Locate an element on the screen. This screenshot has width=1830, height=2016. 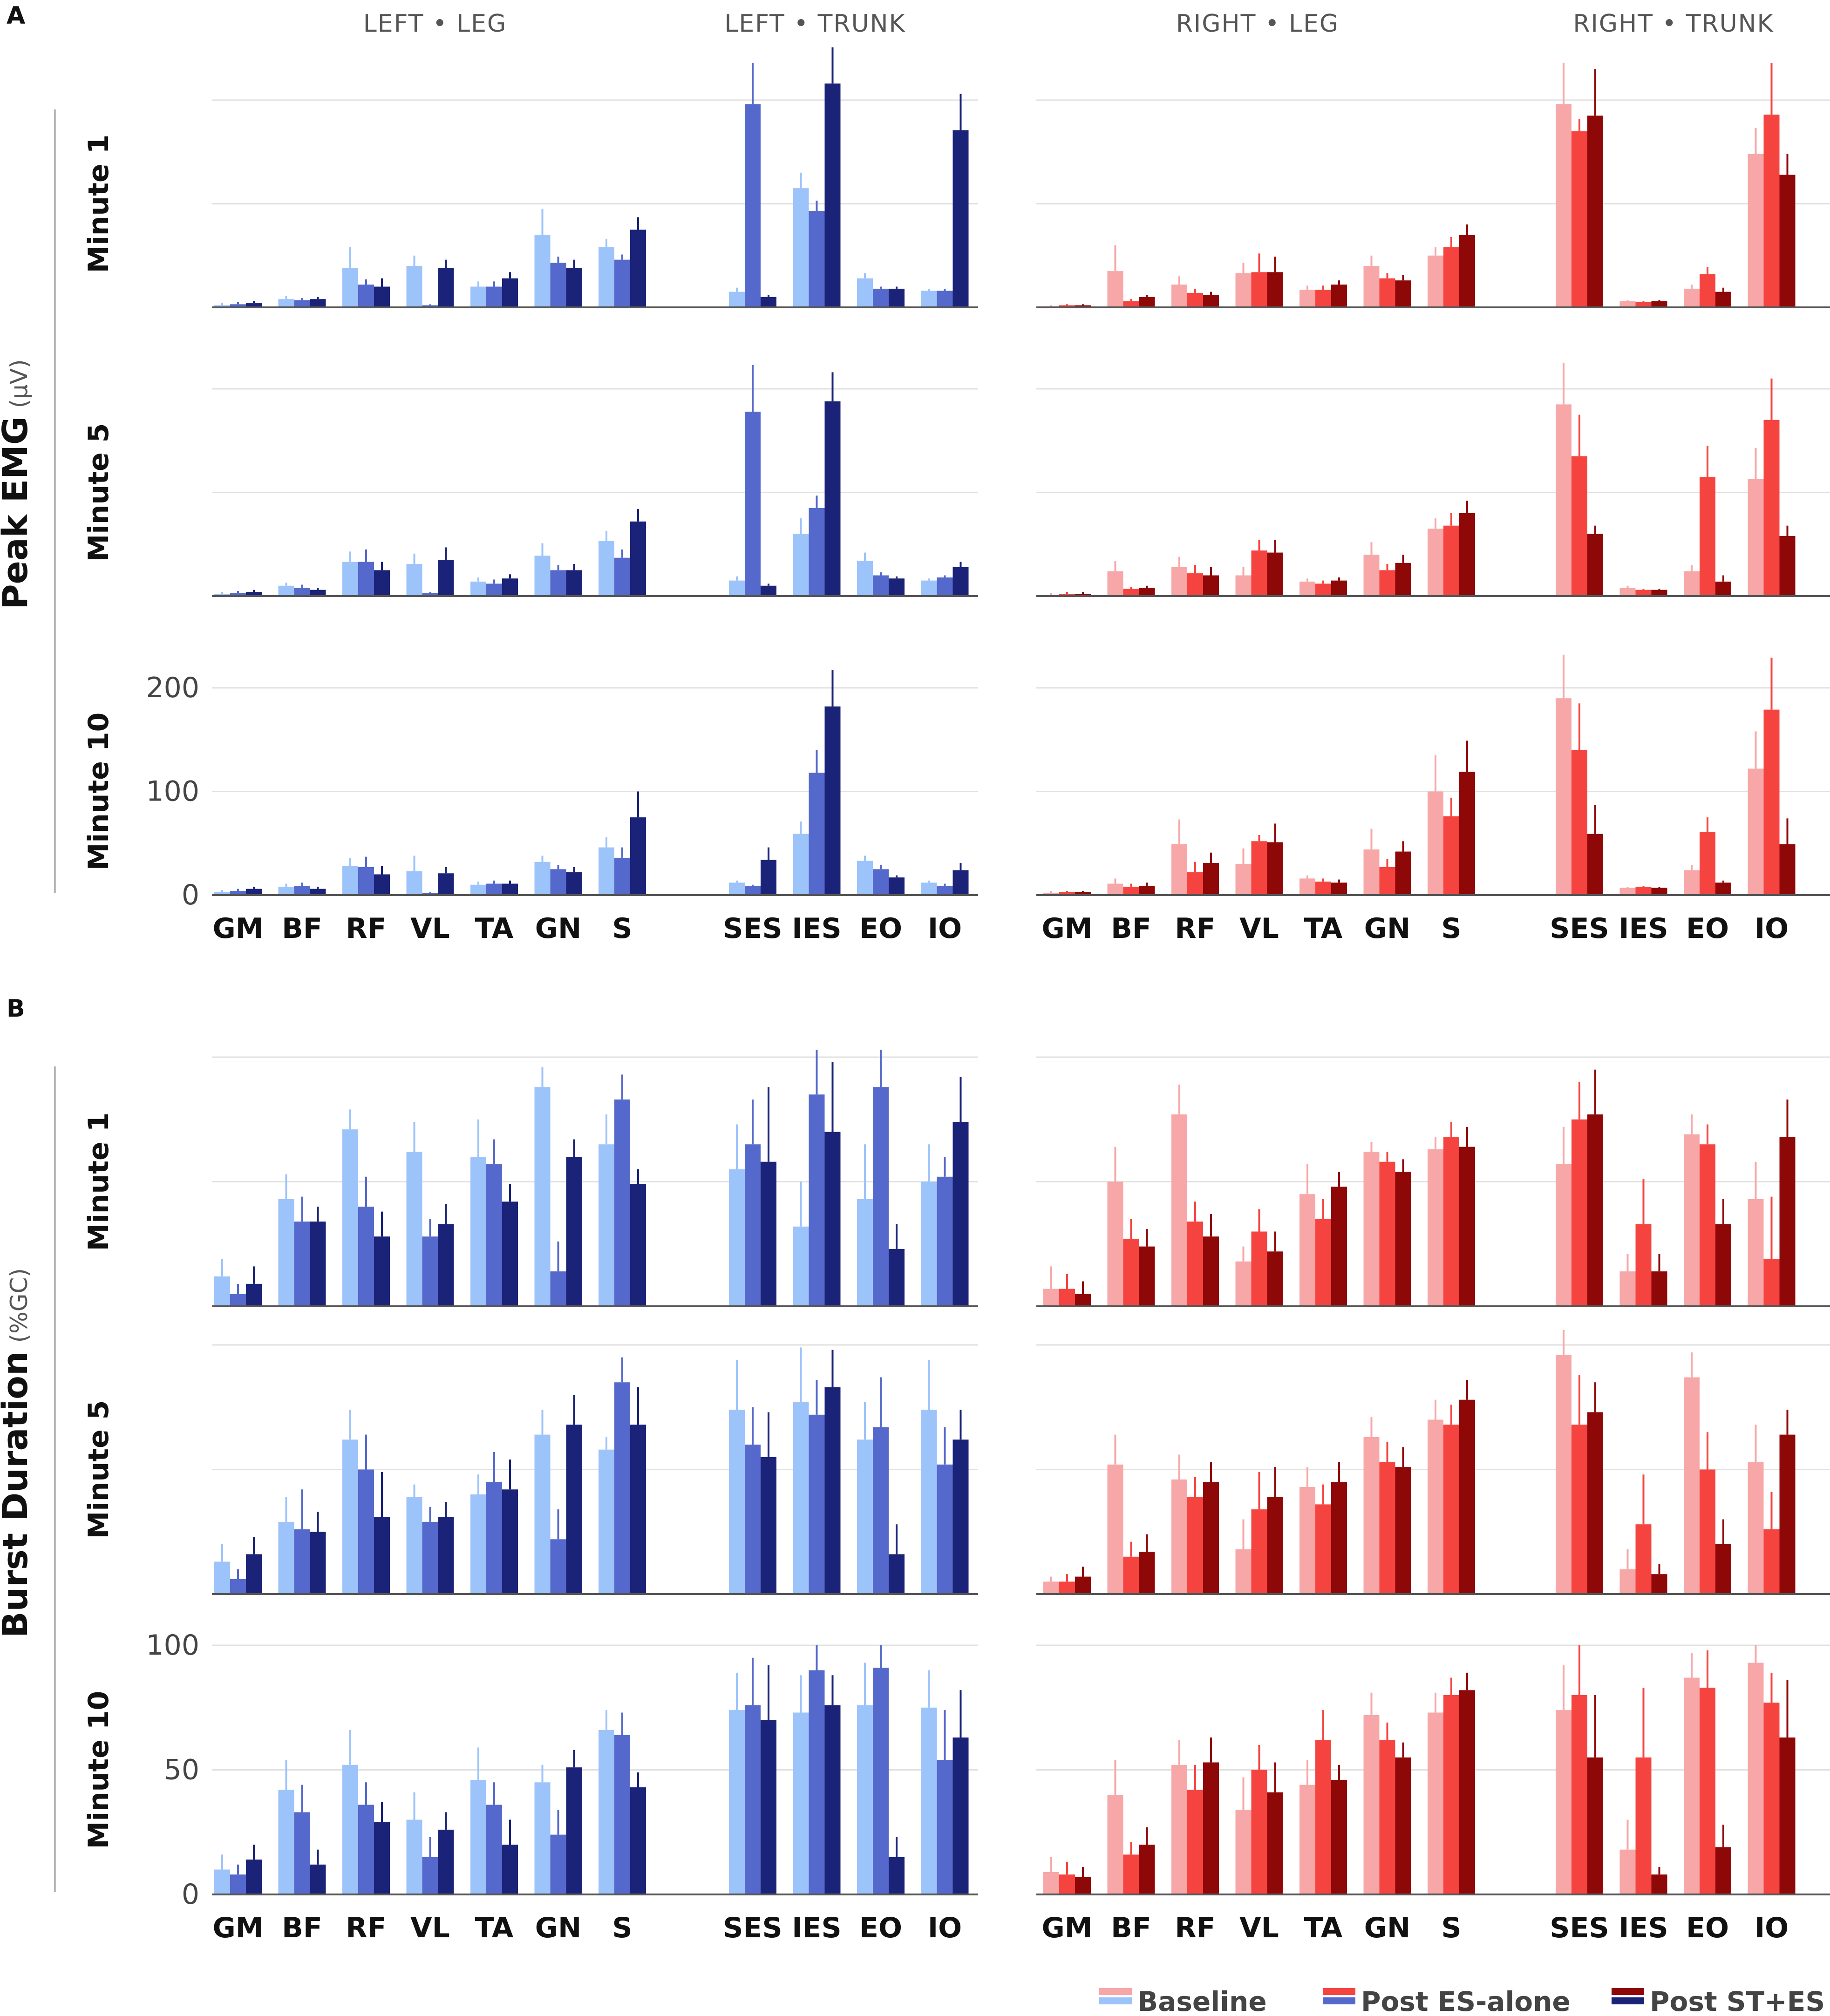
B-bar-right-BF-s2 is located at coordinates (1147, 1869).